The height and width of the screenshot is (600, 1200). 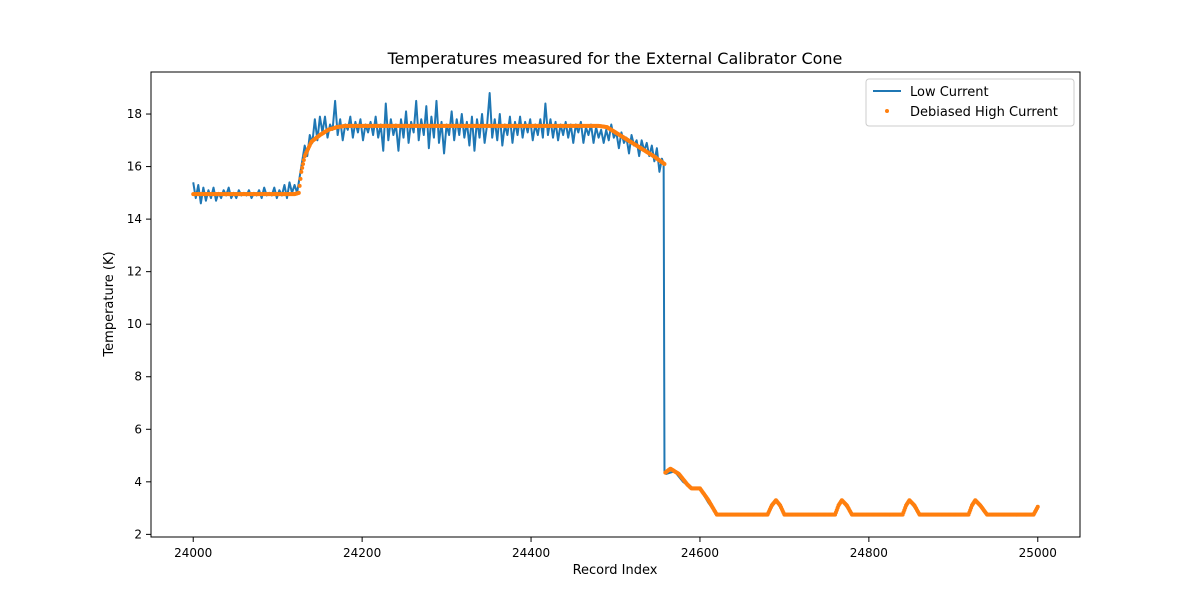 I want to click on legend-label-low-current: Low Current, so click(x=949, y=92).